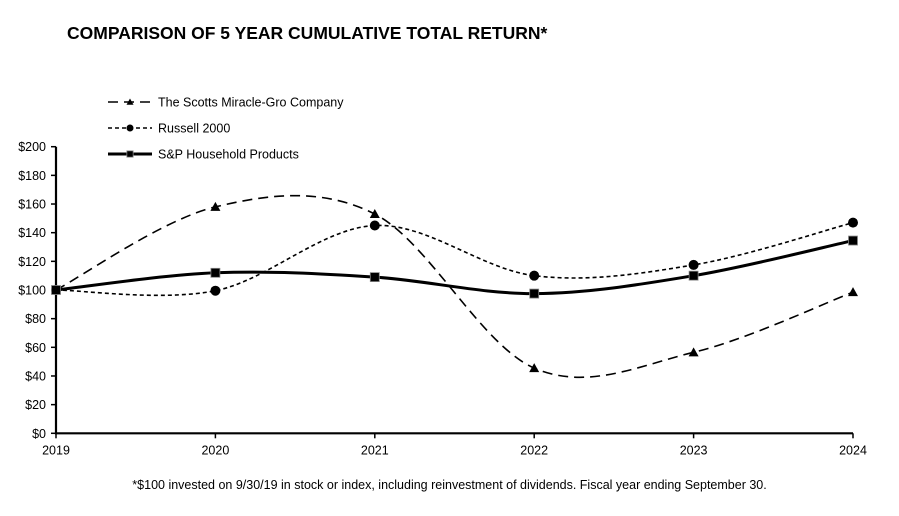  What do you see at coordinates (130, 154) in the screenshot?
I see `legend-marker-square-icon` at bounding box center [130, 154].